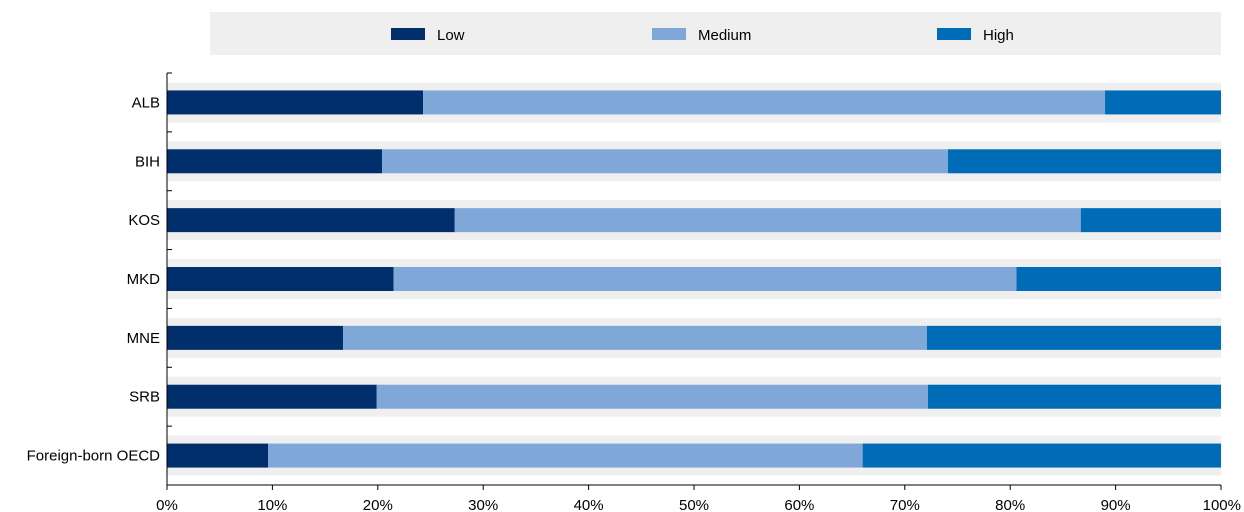  Describe the element at coordinates (451, 35) in the screenshot. I see `legend-label-low: Low` at that location.